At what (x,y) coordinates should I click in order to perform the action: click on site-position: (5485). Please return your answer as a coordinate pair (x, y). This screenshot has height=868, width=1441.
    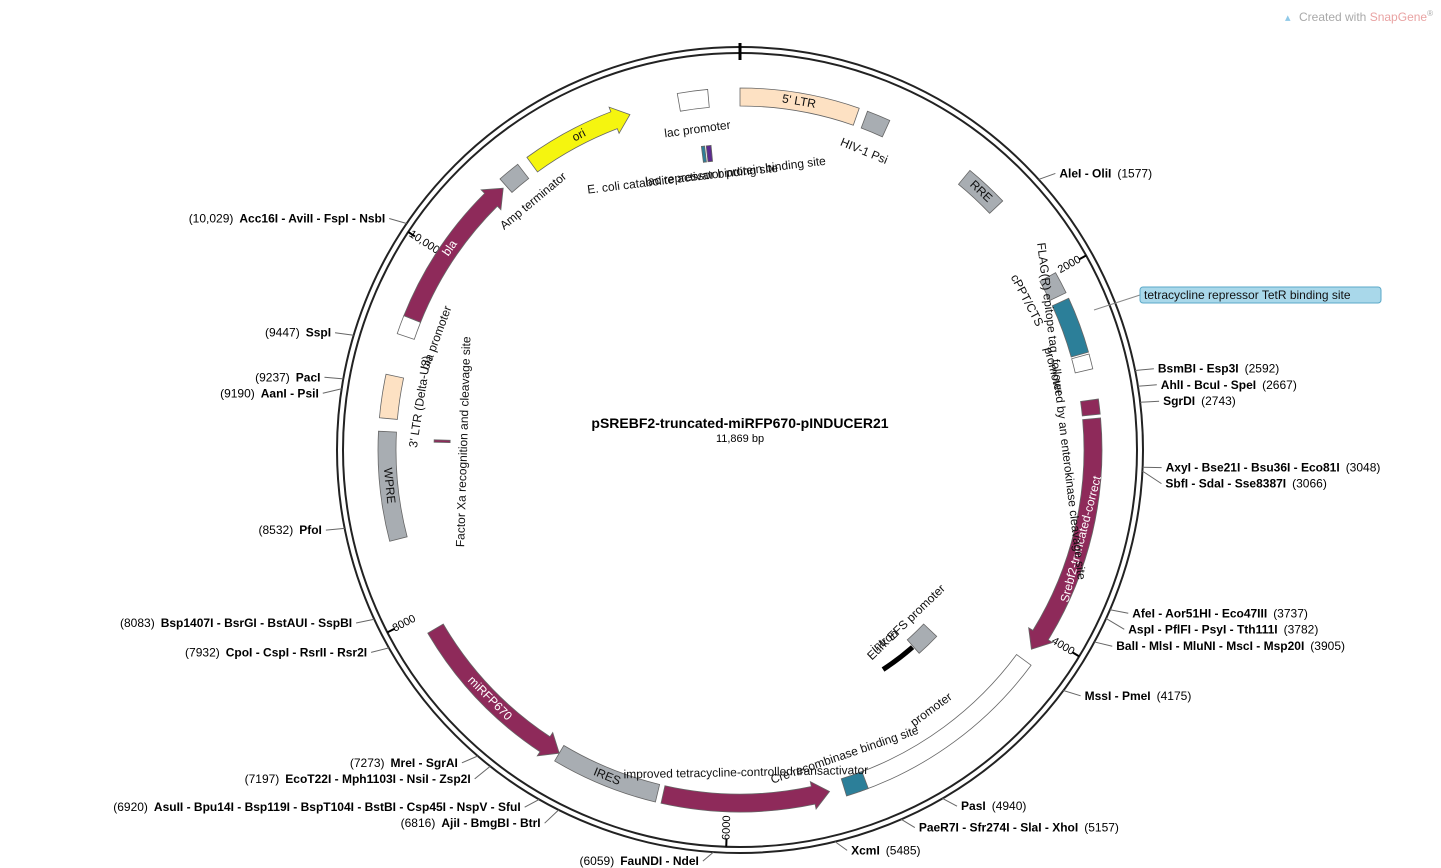
    Looking at the image, I should click on (903, 850).